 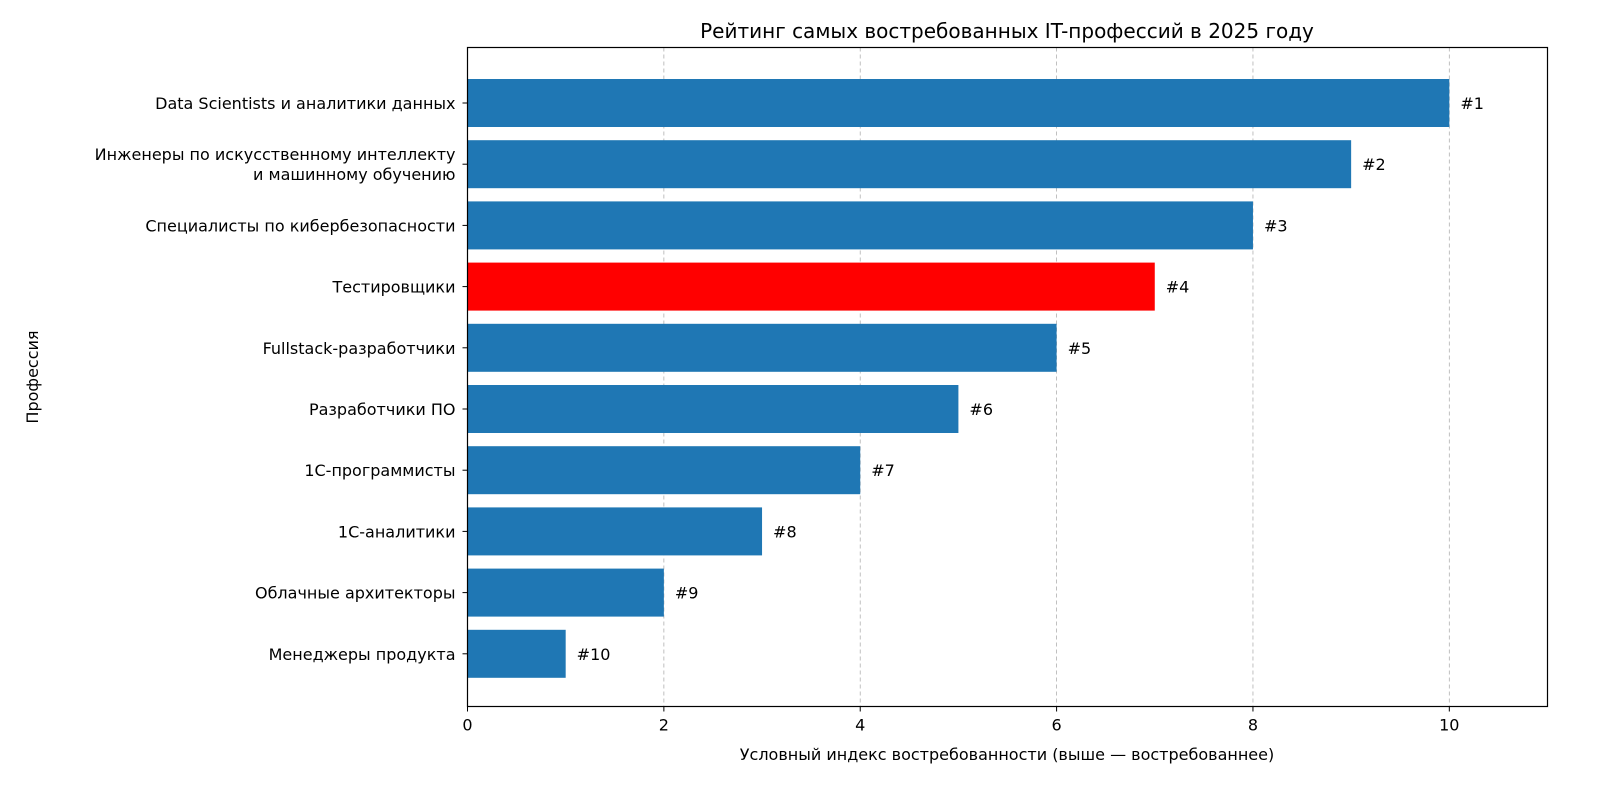 I want to click on data-label: #9, so click(x=687, y=593).